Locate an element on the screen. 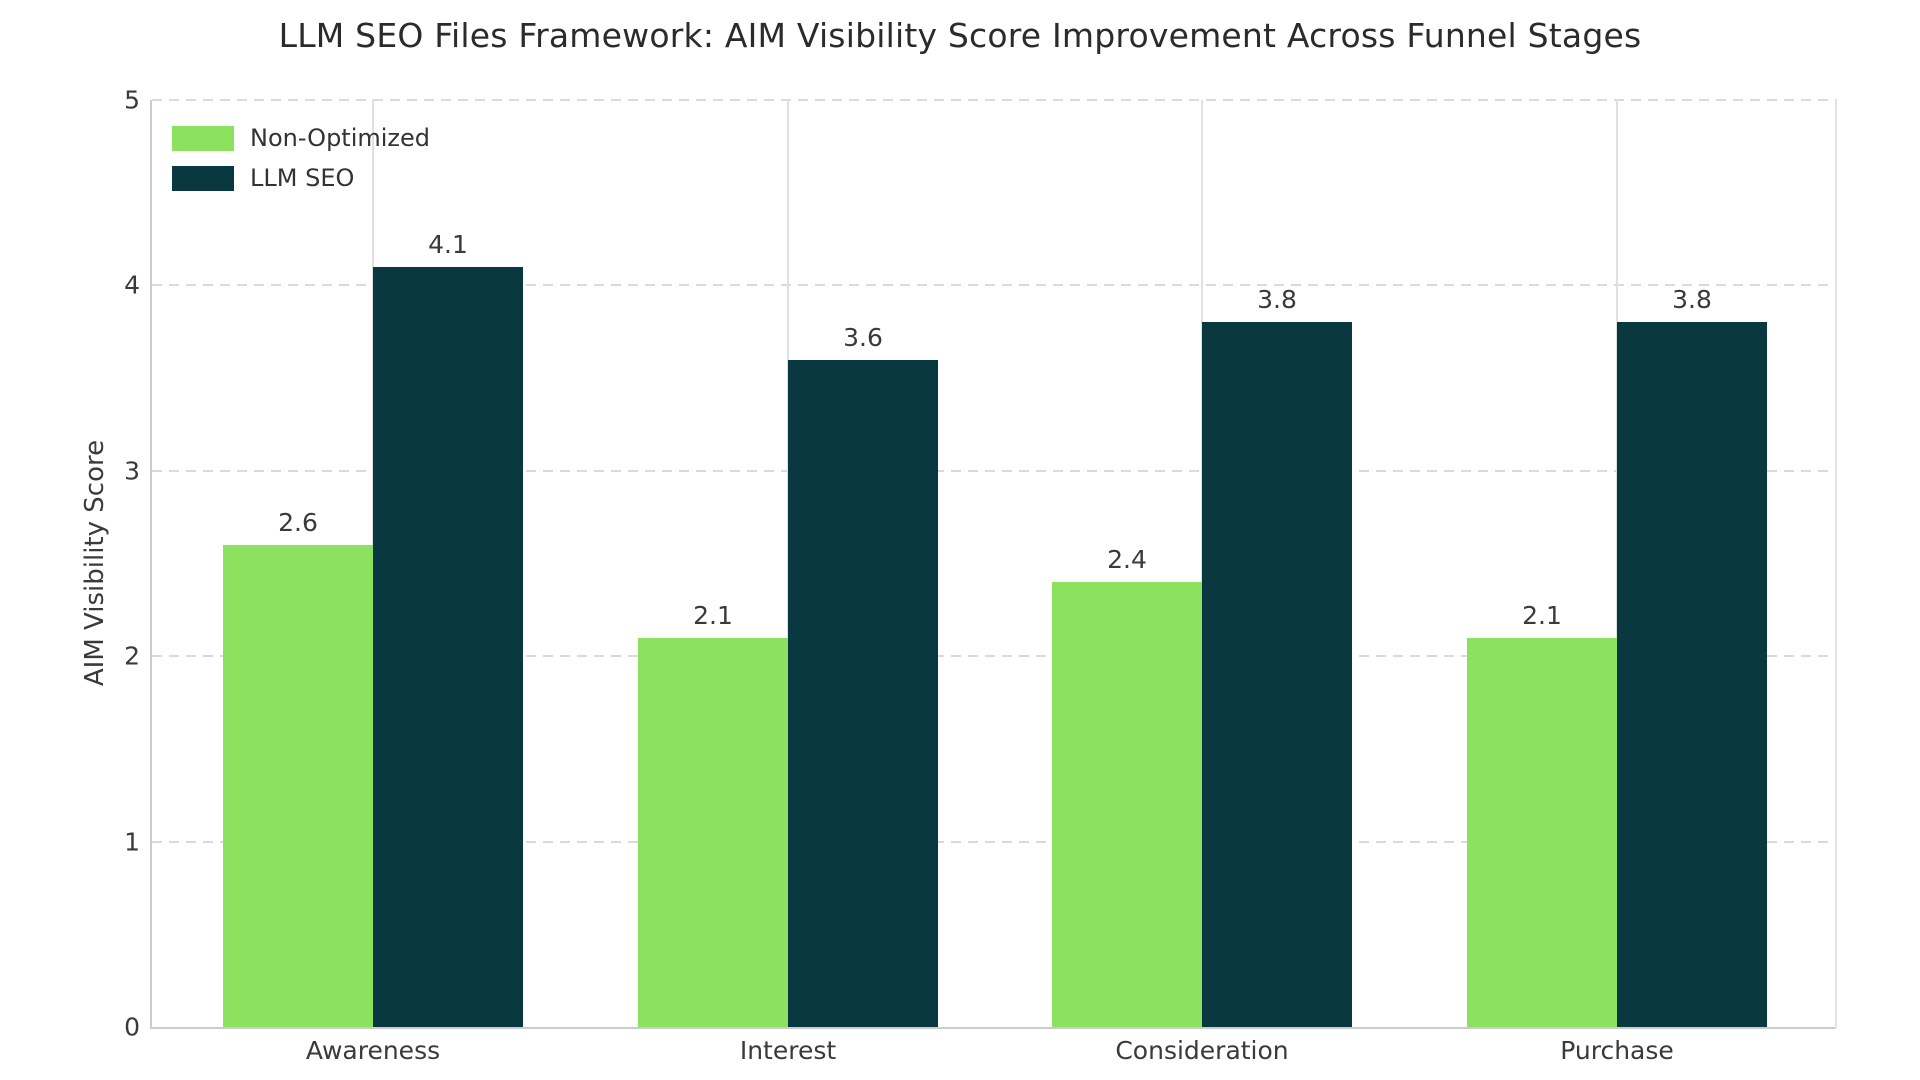 The height and width of the screenshot is (1080, 1920). x-tick-label: Purchase is located at coordinates (1617, 1050).